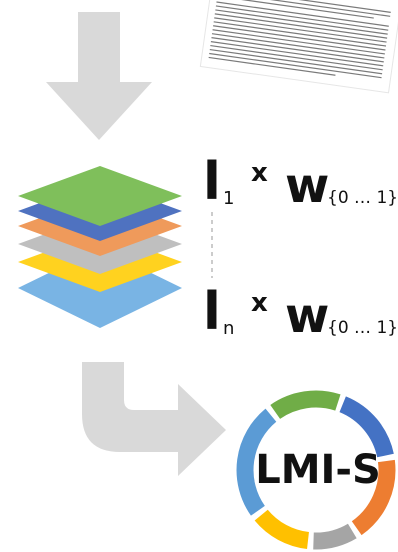  What do you see at coordinates (282, 529) in the screenshot?
I see `ring-segment-yellow` at bounding box center [282, 529].